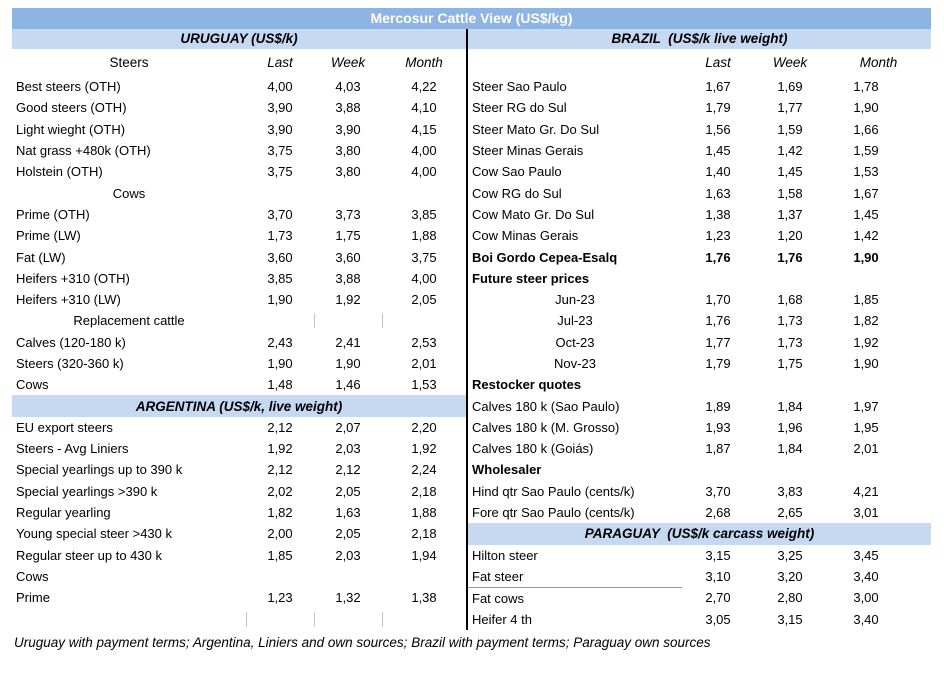  I want to click on row-label: Calves (120-180 k), so click(71, 342).